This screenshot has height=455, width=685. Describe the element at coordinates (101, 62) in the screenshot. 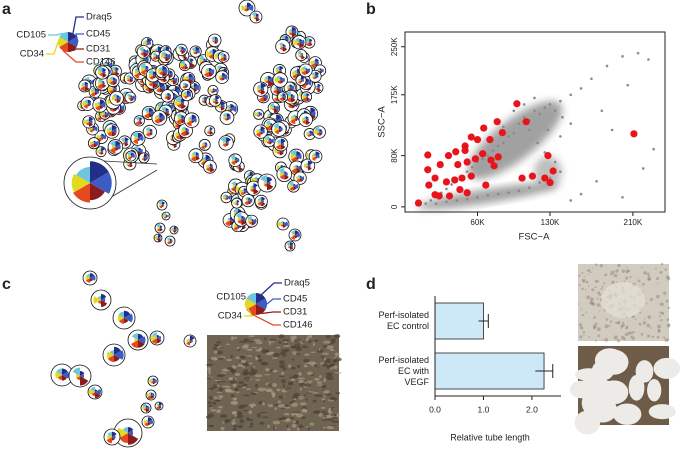

I see `legend-label: CD146` at that location.